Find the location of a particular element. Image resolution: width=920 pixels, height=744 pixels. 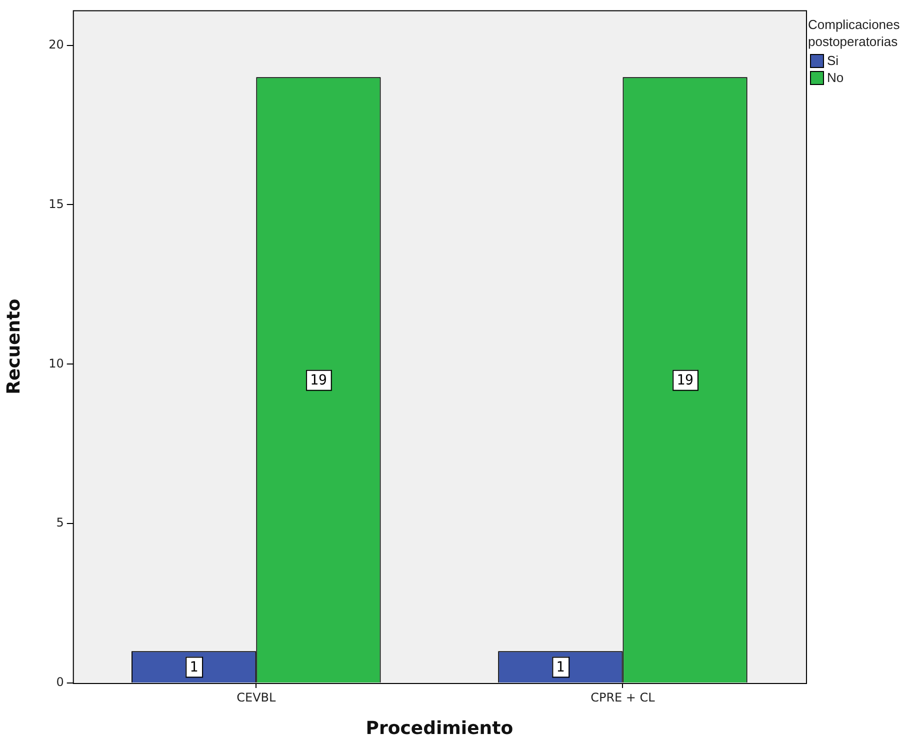

legend-title: Complicaciones postoperatorias is located at coordinates (854, 33).